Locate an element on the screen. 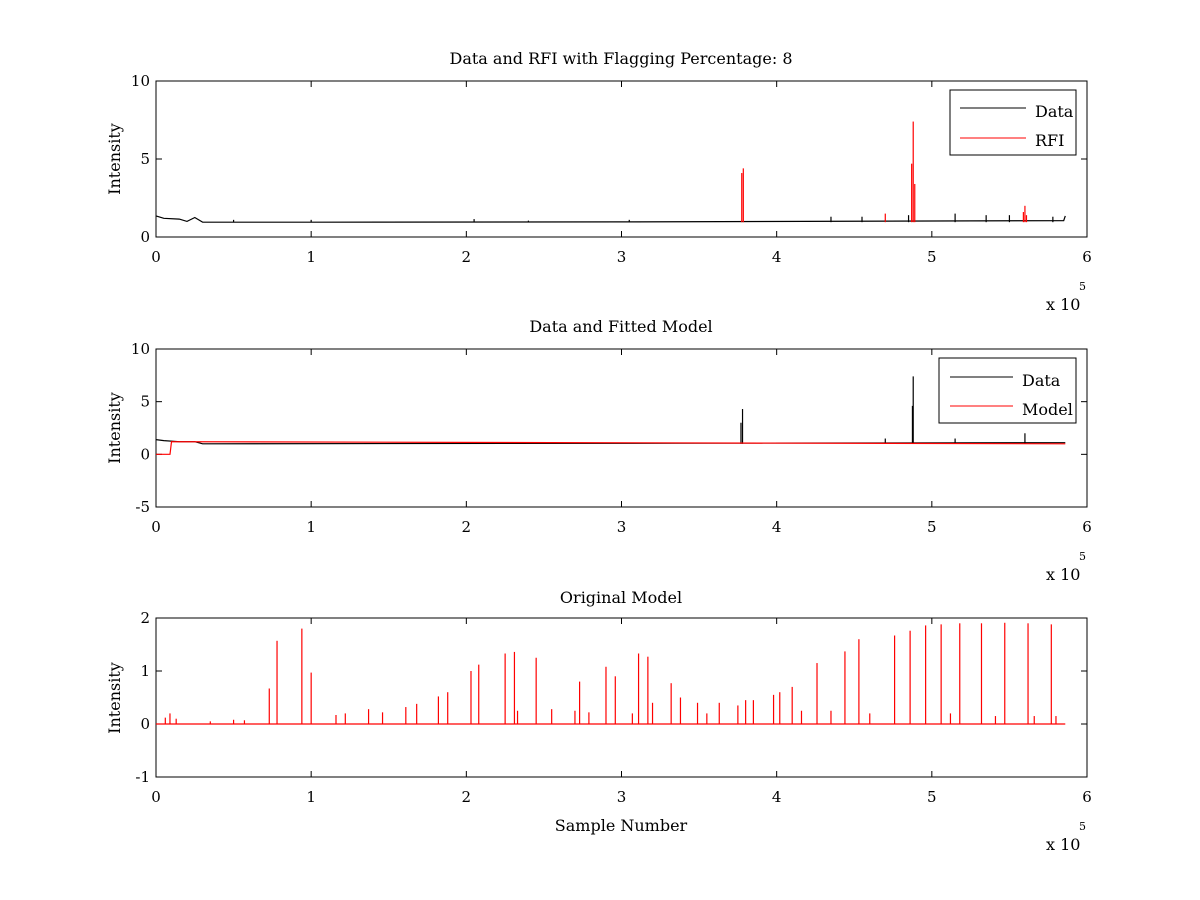  panel-3-title: Original Model is located at coordinates (621, 597).